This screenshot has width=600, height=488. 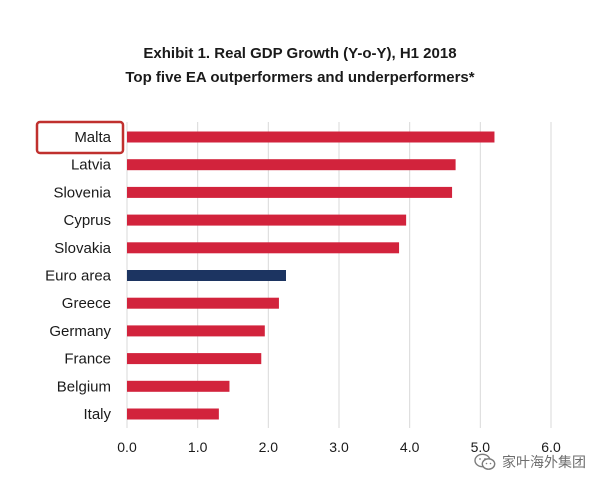 What do you see at coordinates (196, 331) in the screenshot?
I see `bar-germany` at bounding box center [196, 331].